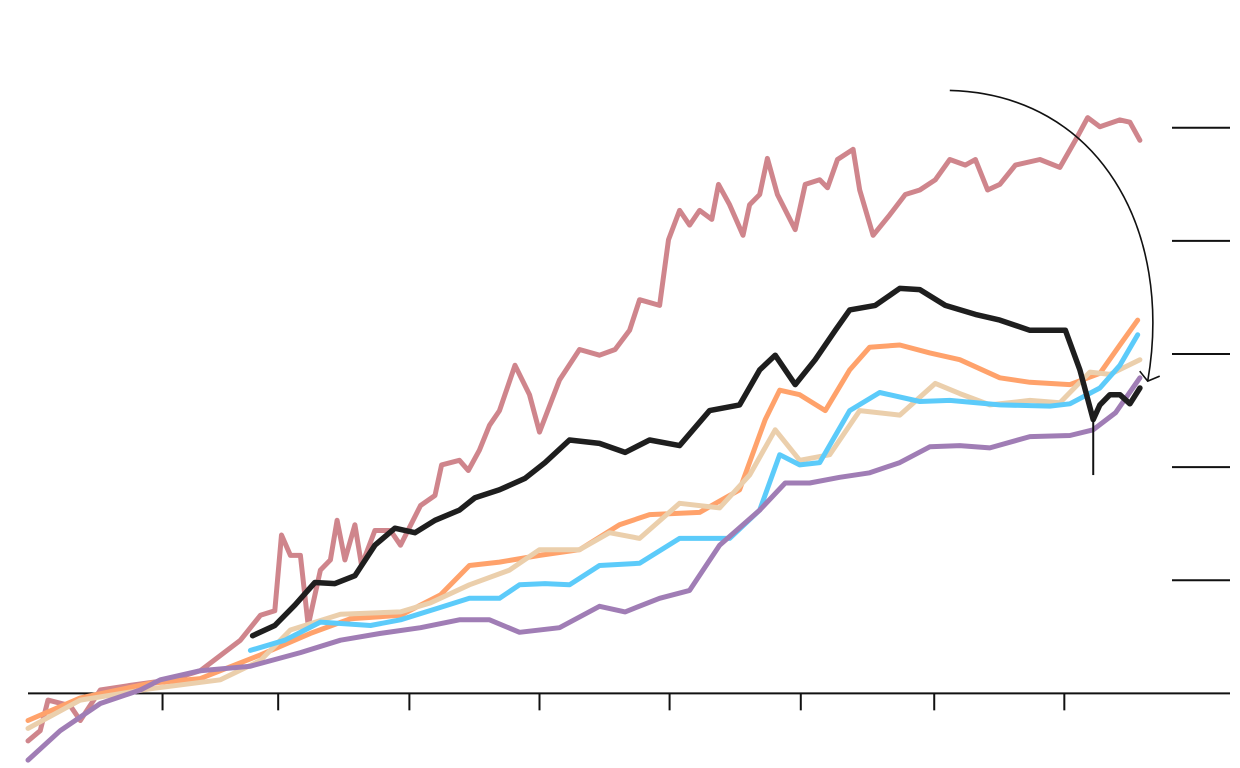 The image size is (1240, 768). What do you see at coordinates (1150, 376) in the screenshot?
I see `arrowhead-icon` at bounding box center [1150, 376].